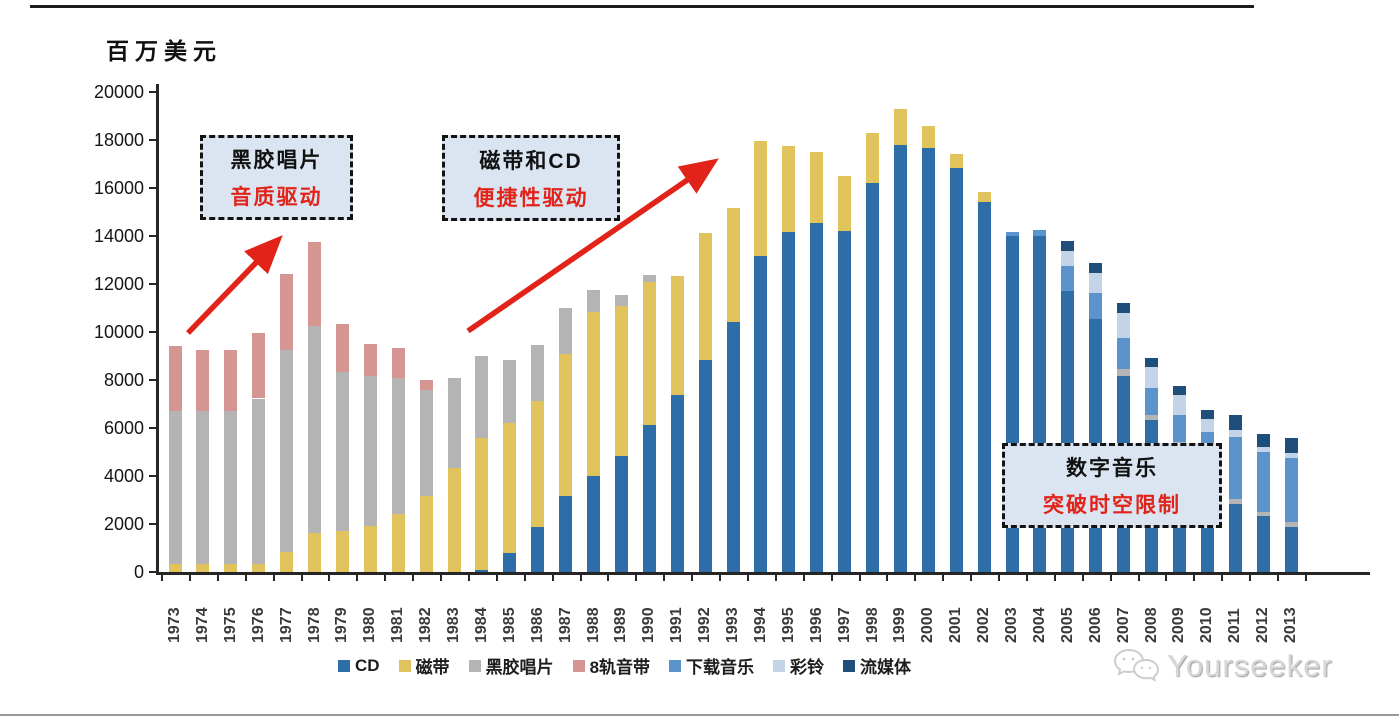  Describe the element at coordinates (537, 625) in the screenshot. I see `x-axis-year-label: 1986` at that location.